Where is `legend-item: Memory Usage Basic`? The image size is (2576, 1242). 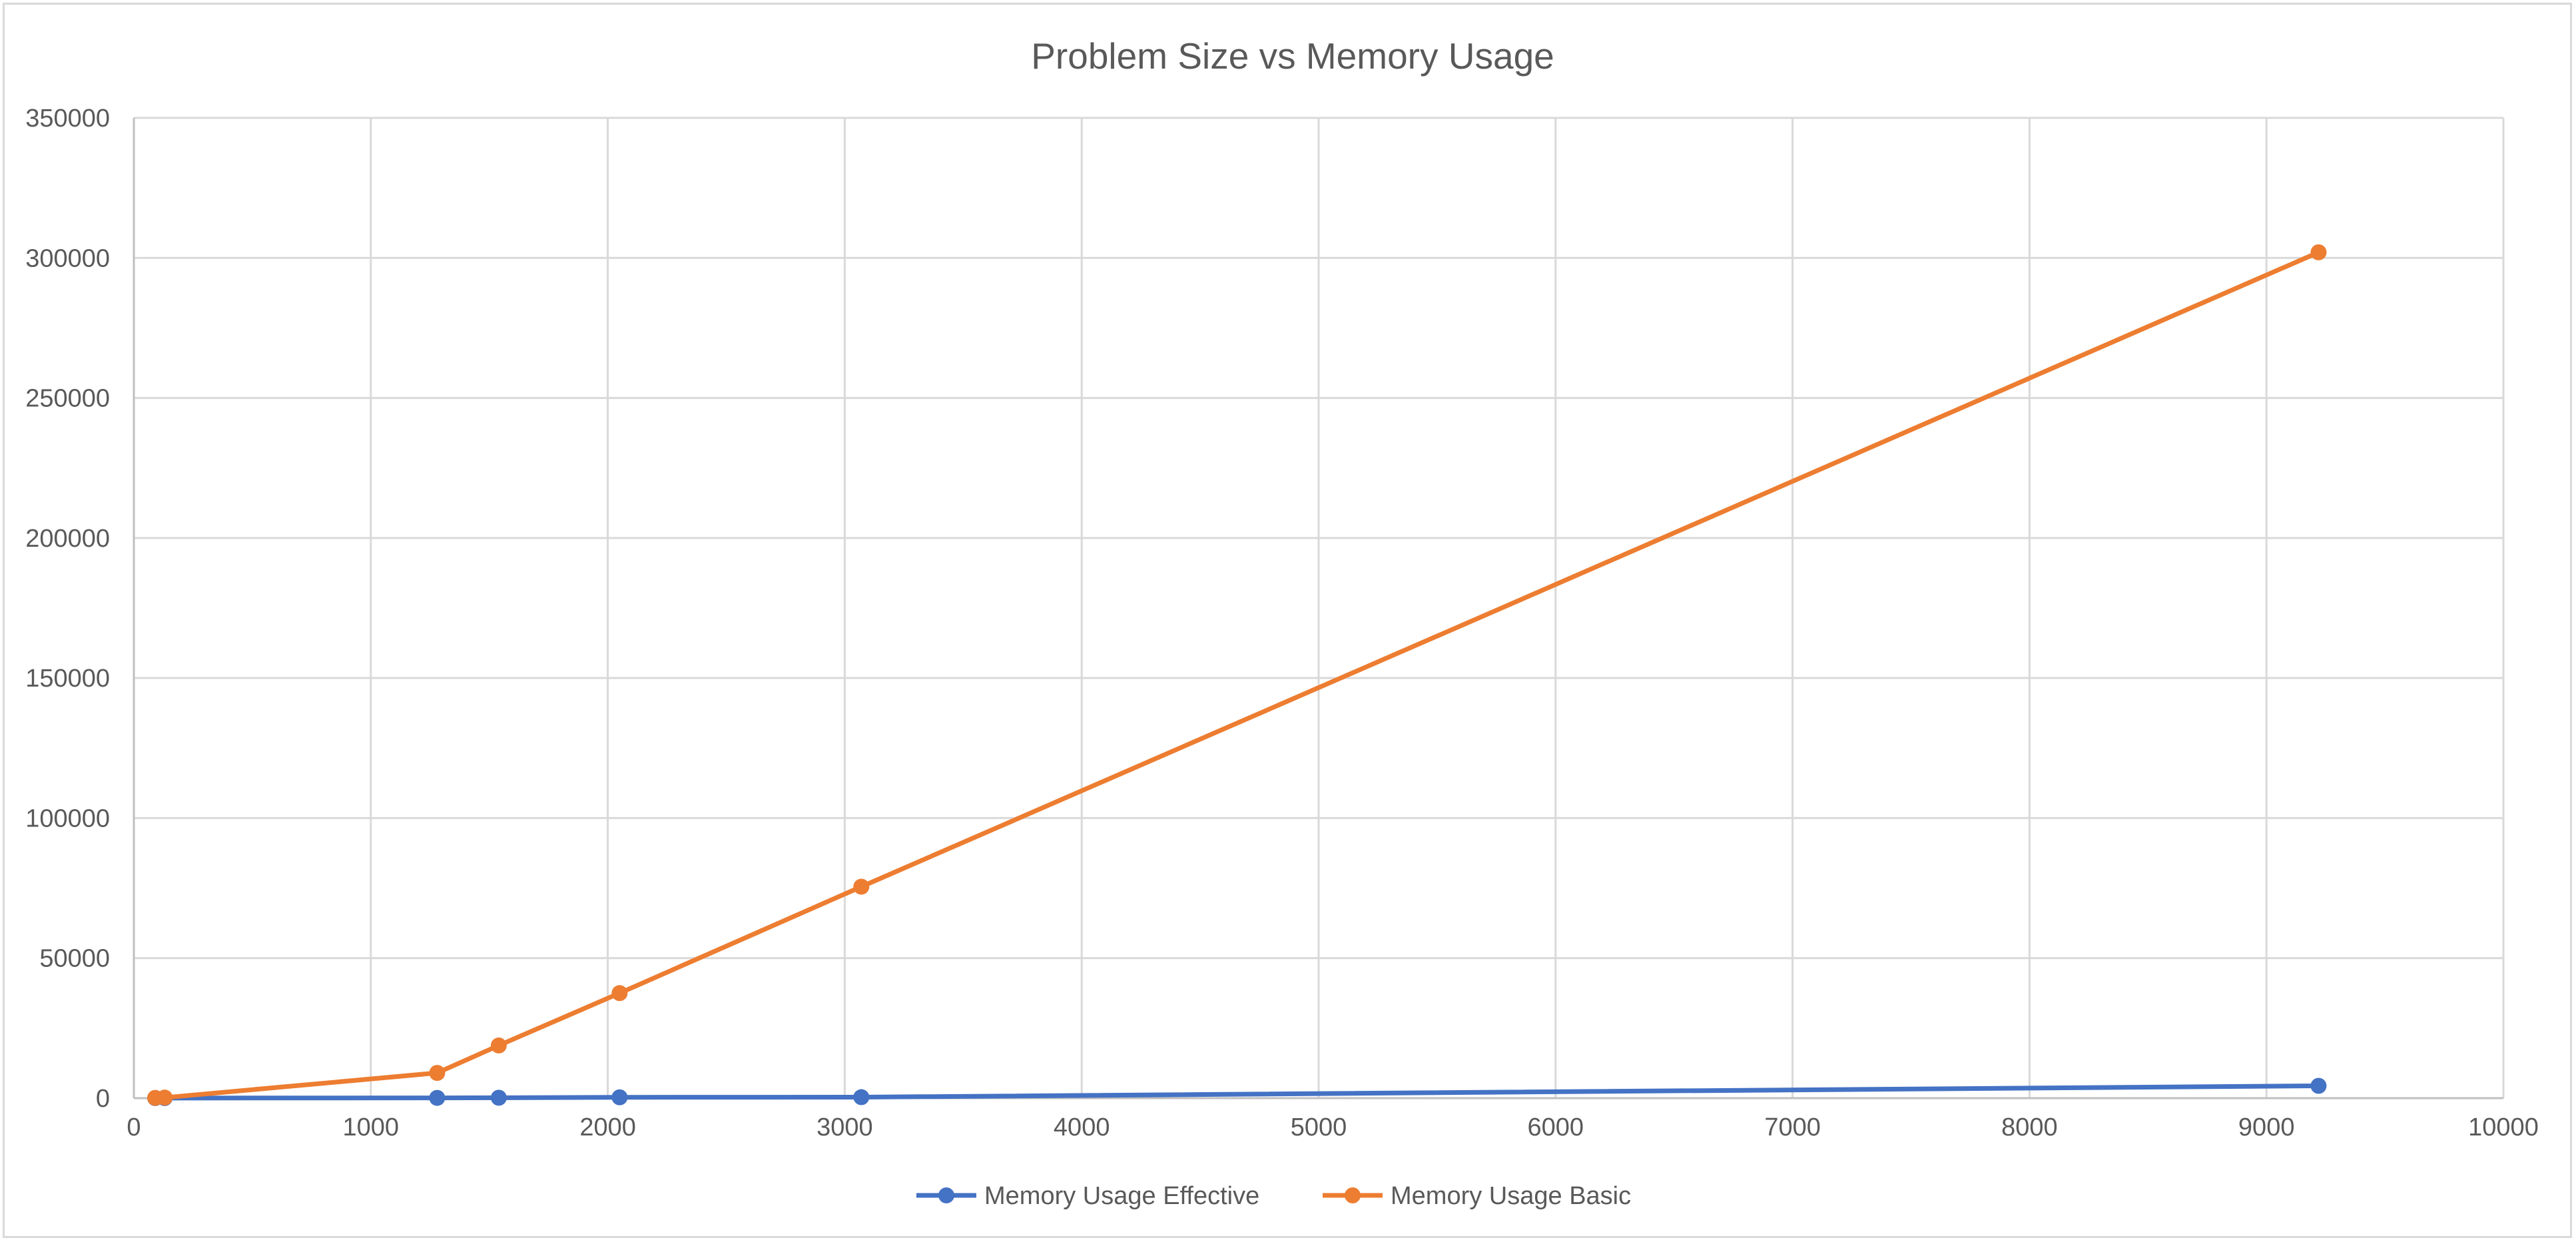
legend-item: Memory Usage Basic is located at coordinates (1477, 1196).